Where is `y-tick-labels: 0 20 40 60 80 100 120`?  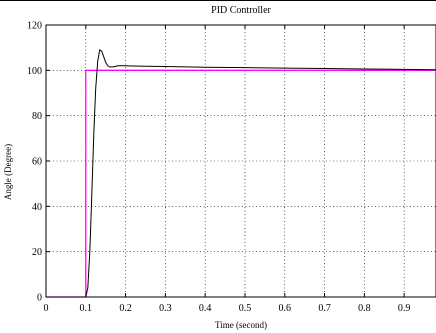 y-tick-labels: 0 20 40 60 80 100 120 is located at coordinates (34, 162).